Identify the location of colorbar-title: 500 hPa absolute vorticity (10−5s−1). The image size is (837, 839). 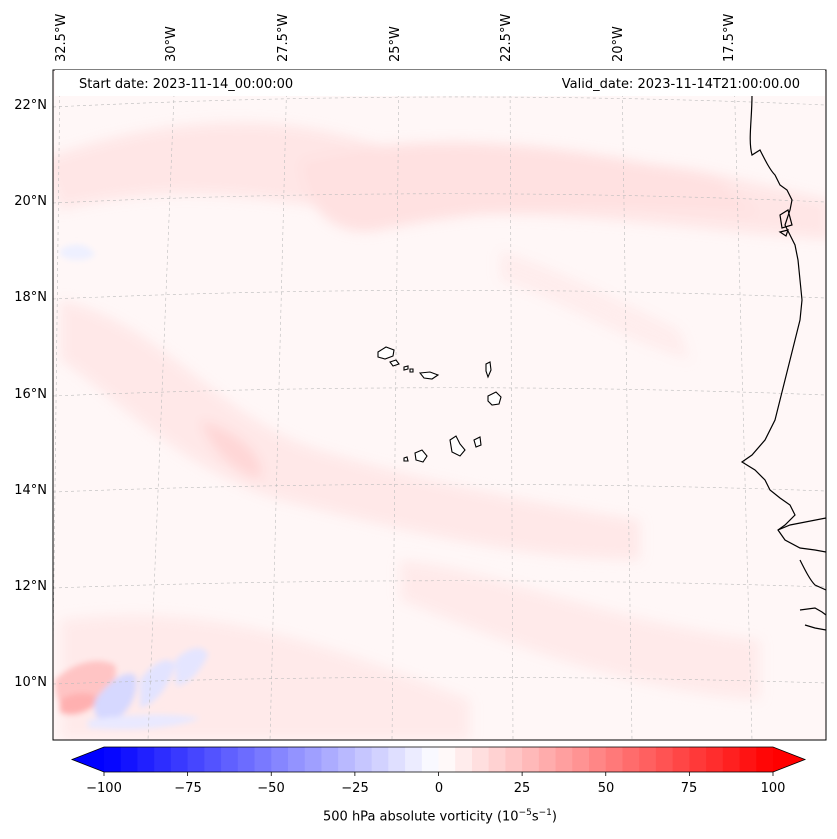
(418, 816).